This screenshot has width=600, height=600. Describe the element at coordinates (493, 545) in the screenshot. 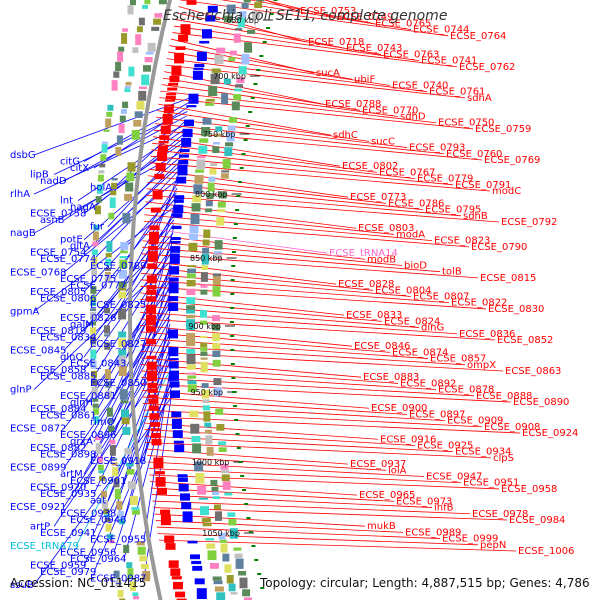

I see `gene-label-right: pepN` at that location.